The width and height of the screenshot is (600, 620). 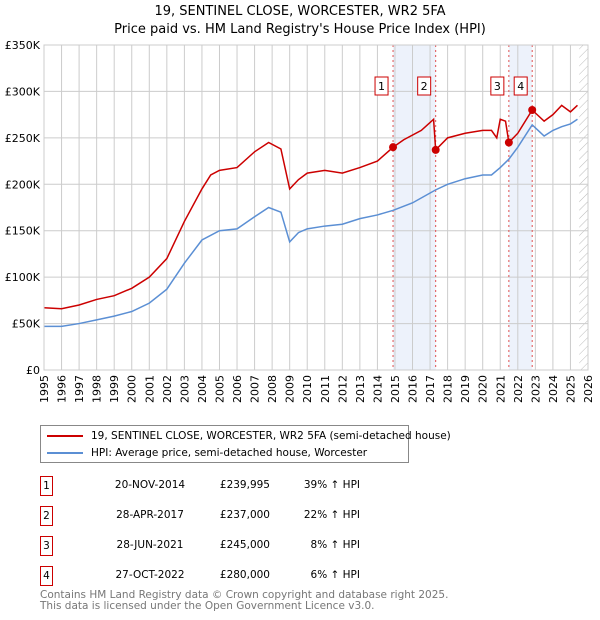 I want to click on sale-price: £239,995, so click(x=244, y=485).